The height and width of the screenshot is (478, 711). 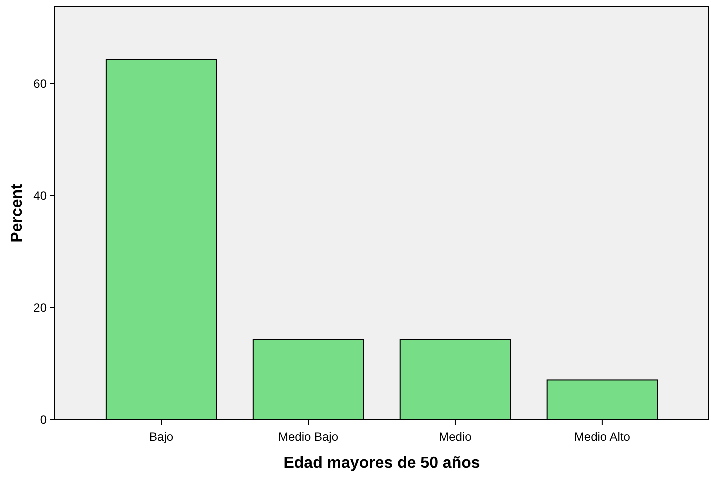 What do you see at coordinates (455, 437) in the screenshot?
I see `x-tick-label: Medio` at bounding box center [455, 437].